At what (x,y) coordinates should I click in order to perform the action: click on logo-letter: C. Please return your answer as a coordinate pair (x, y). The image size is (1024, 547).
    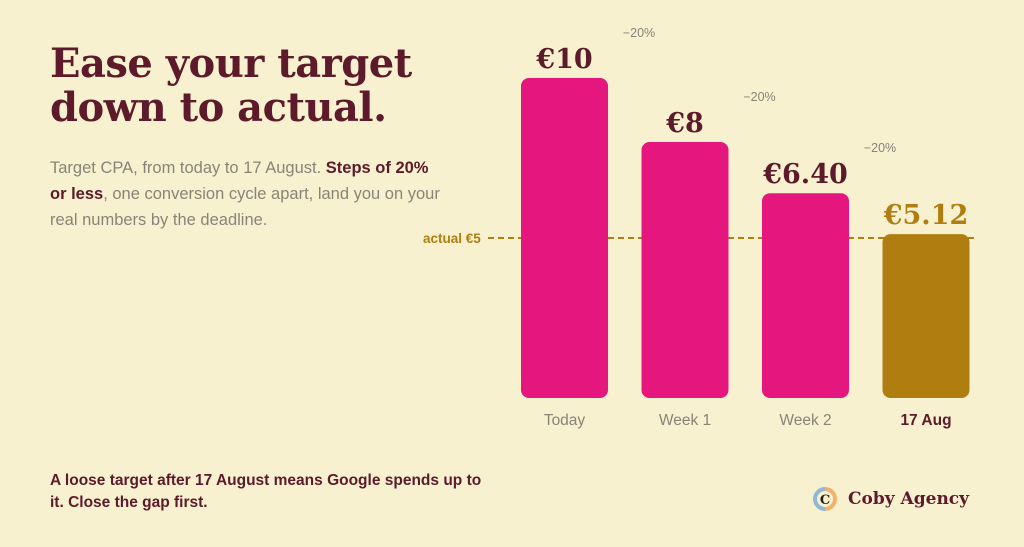
    Looking at the image, I should click on (825, 500).